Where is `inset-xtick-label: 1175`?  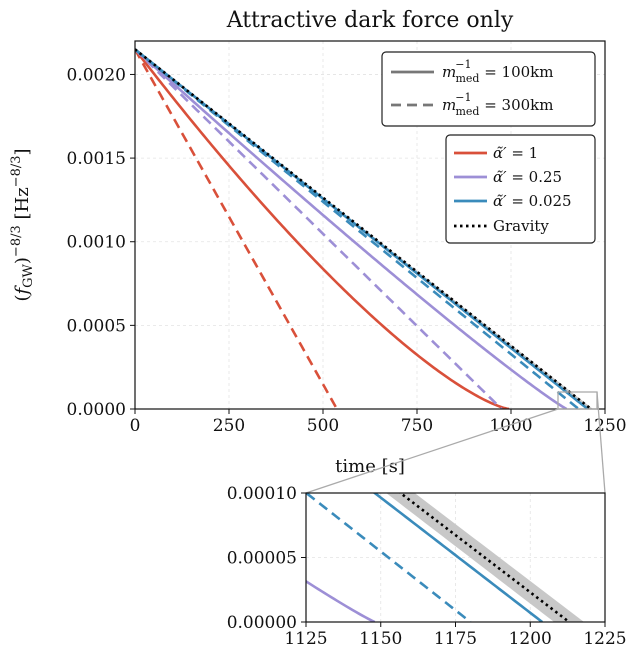 inset-xtick-label: 1175 is located at coordinates (455, 639).